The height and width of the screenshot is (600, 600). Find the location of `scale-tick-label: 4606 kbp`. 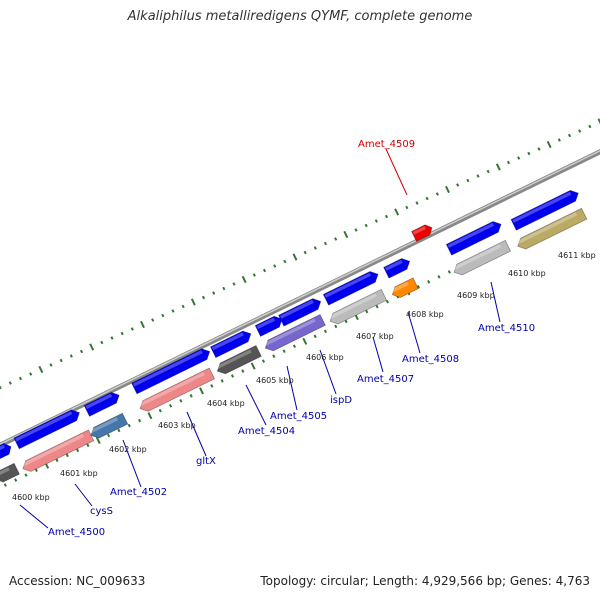

scale-tick-label: 4606 kbp is located at coordinates (325, 357).